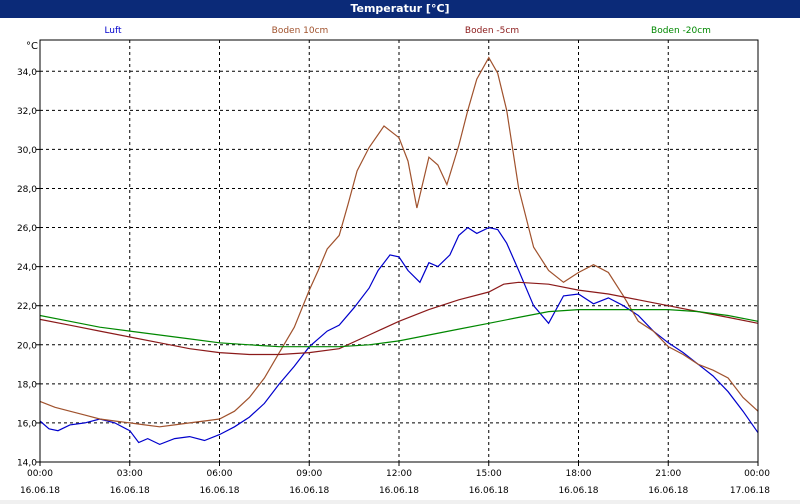 The height and width of the screenshot is (504, 800). What do you see at coordinates (27, 151) in the screenshot?
I see `y-tick-label: 30,0` at bounding box center [27, 151].